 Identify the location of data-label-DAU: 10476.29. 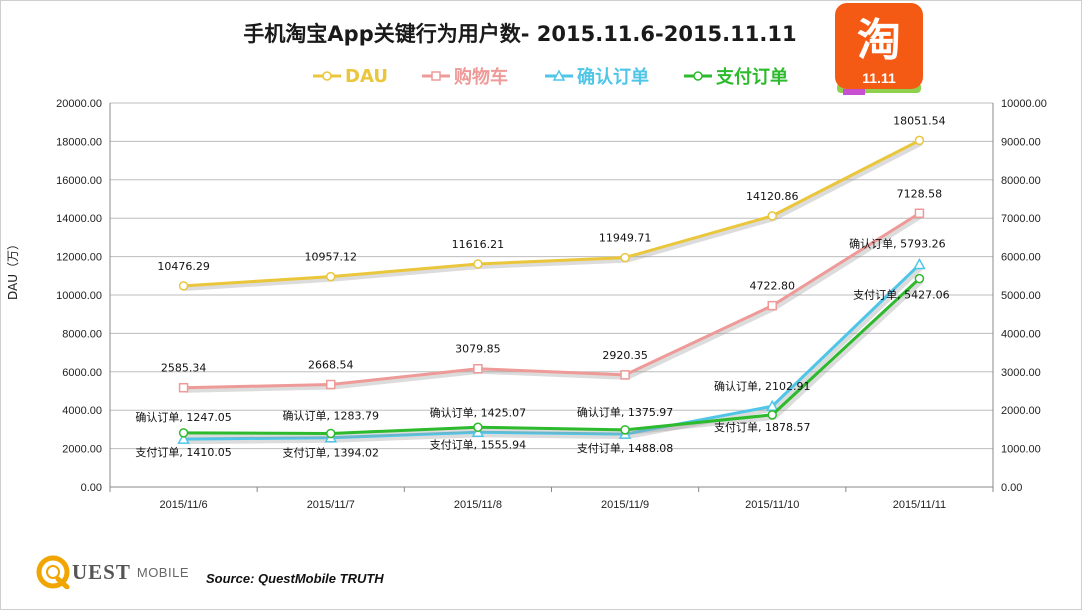
(183, 266).